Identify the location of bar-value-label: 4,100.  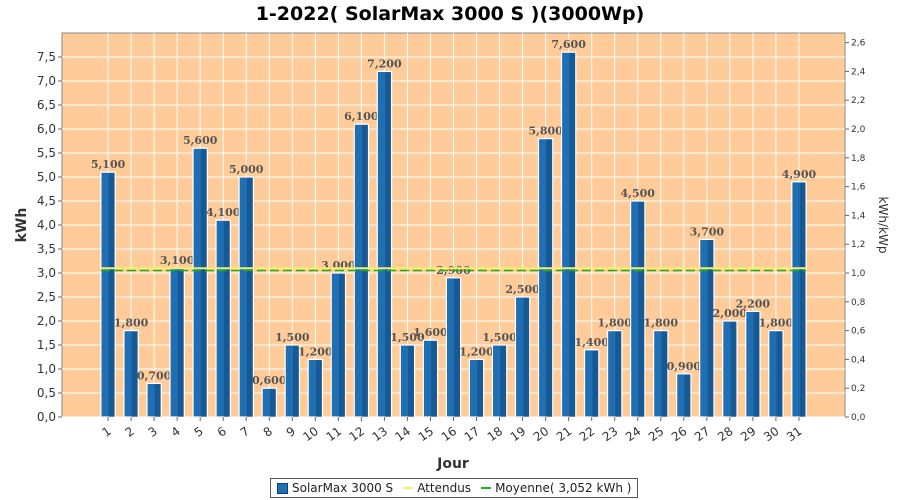
(223, 212).